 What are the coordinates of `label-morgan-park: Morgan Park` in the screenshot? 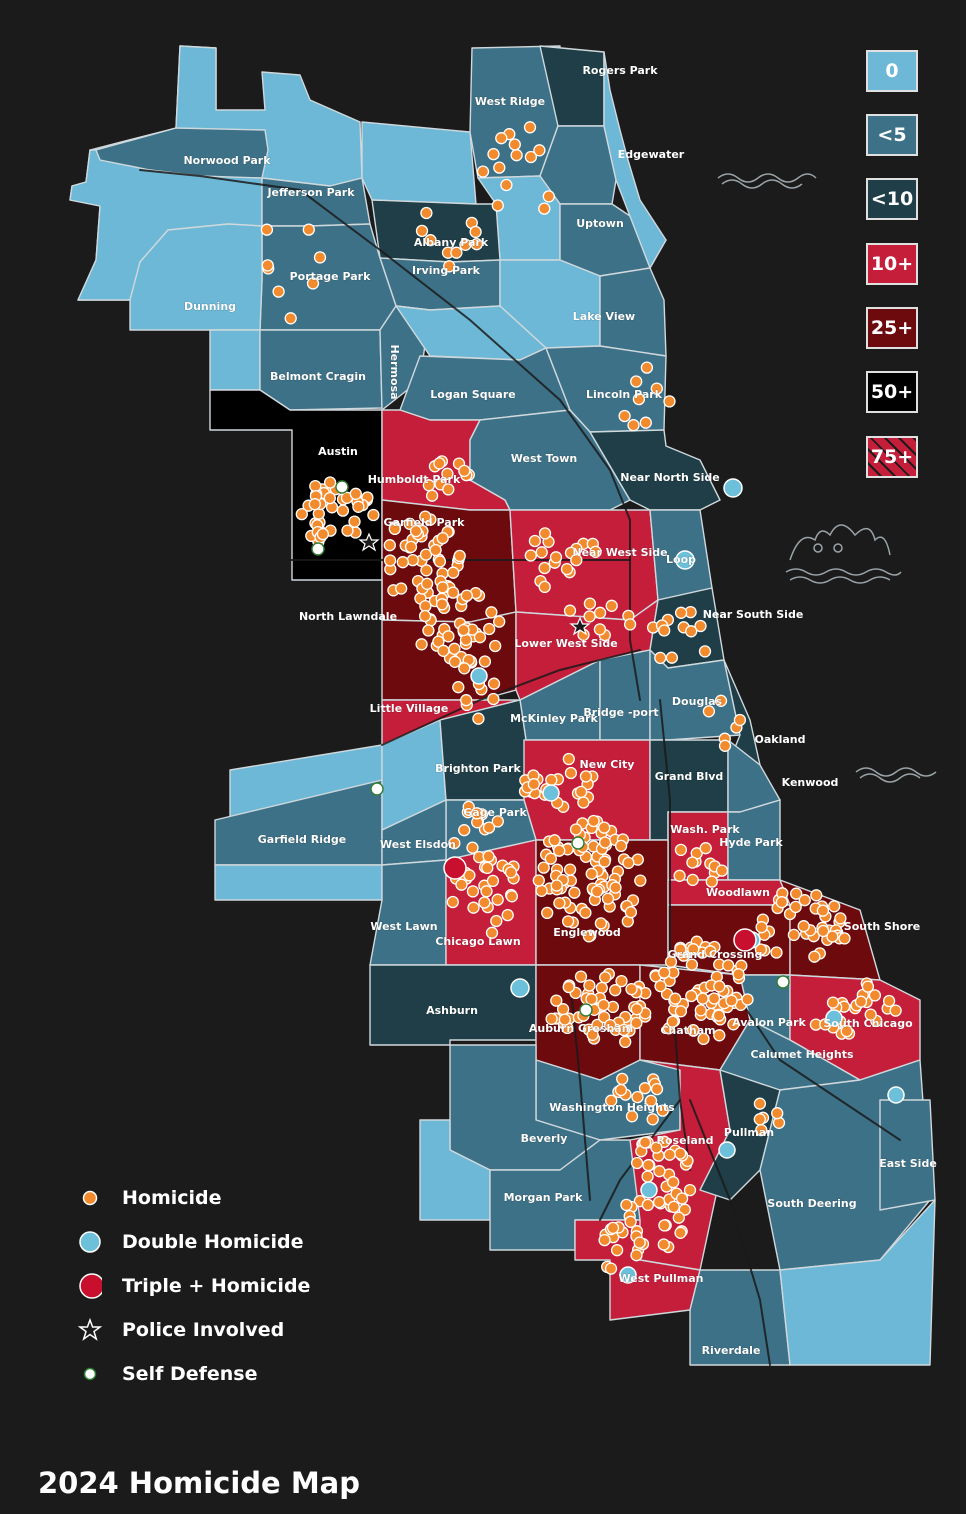 It's located at (544, 1197).